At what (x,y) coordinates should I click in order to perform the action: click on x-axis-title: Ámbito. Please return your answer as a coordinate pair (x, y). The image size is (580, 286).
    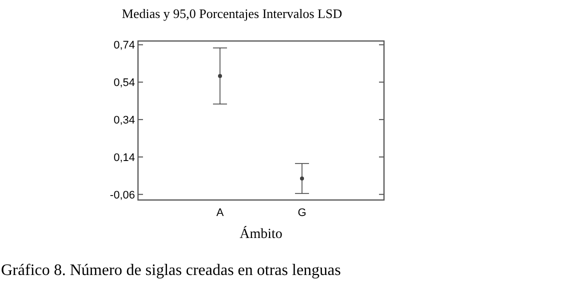
    Looking at the image, I should click on (261, 233).